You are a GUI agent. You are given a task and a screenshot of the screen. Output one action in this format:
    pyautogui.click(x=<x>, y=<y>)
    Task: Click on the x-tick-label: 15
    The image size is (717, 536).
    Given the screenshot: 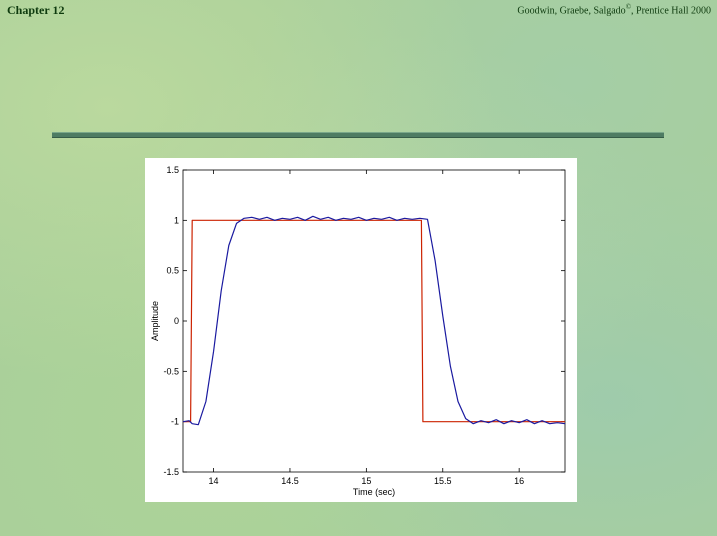 What is the action you would take?
    pyautogui.click(x=366, y=481)
    